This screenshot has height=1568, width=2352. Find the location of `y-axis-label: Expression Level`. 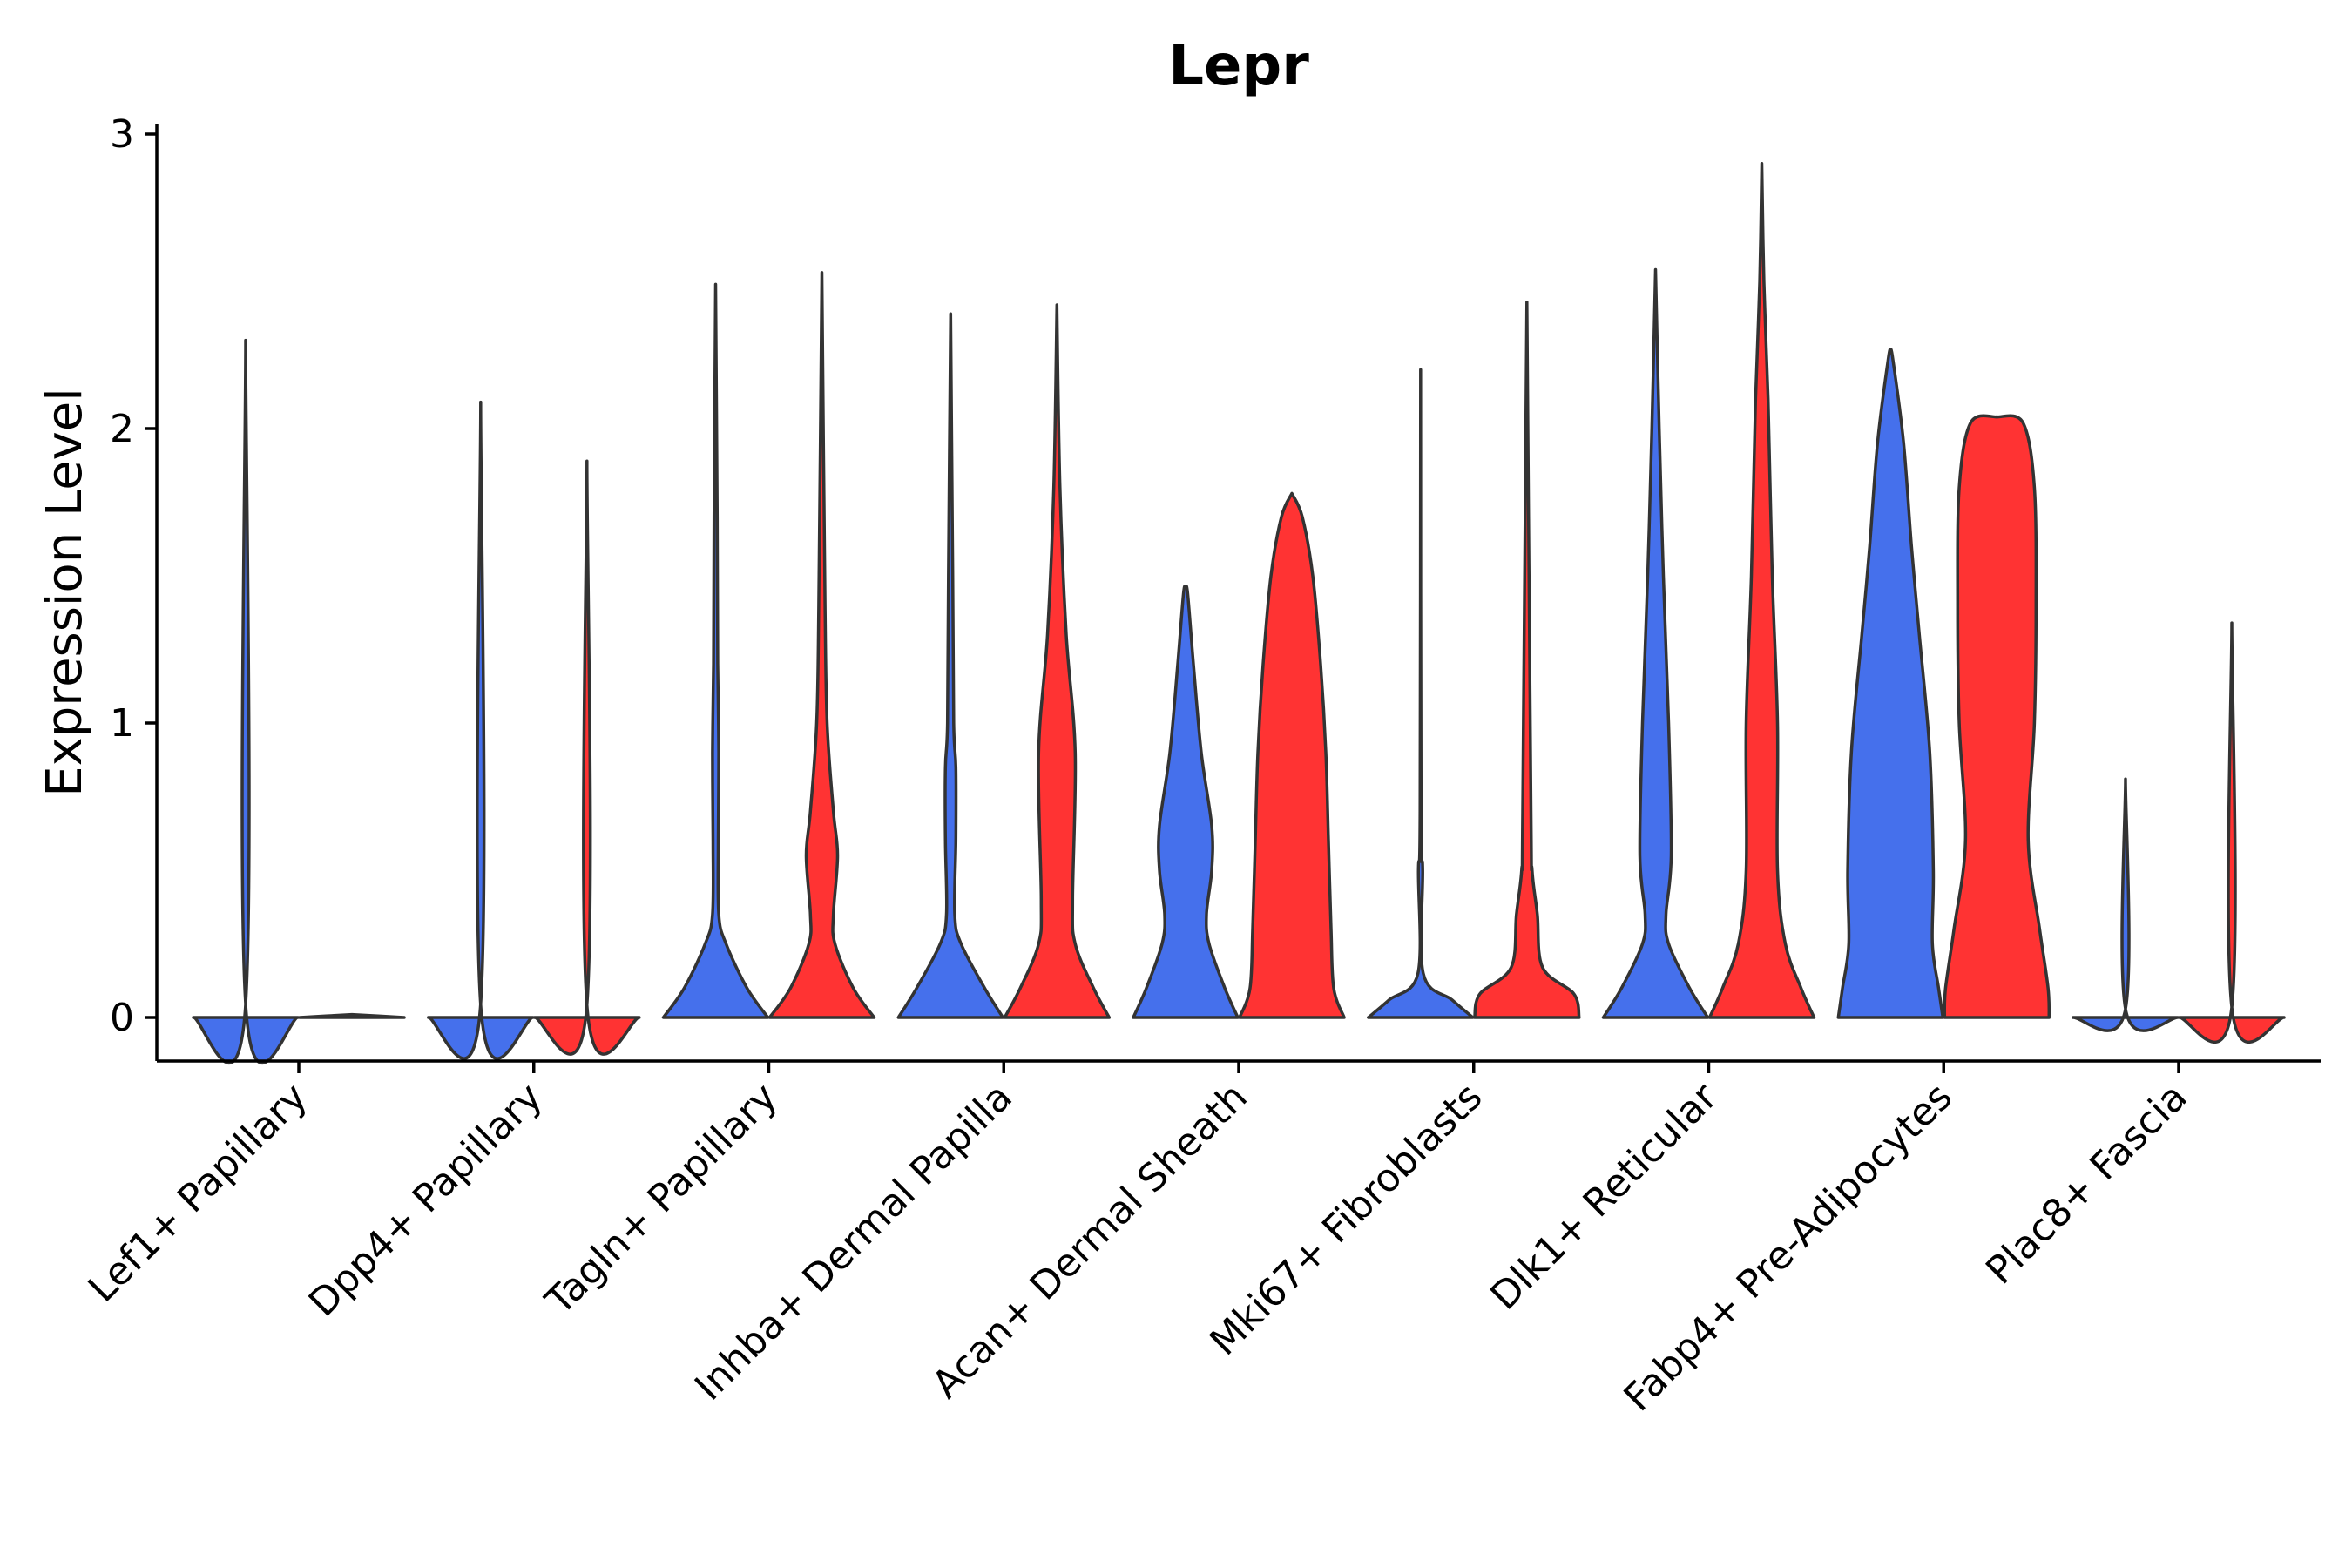

y-axis-label: Expression Level is located at coordinates (65, 592).